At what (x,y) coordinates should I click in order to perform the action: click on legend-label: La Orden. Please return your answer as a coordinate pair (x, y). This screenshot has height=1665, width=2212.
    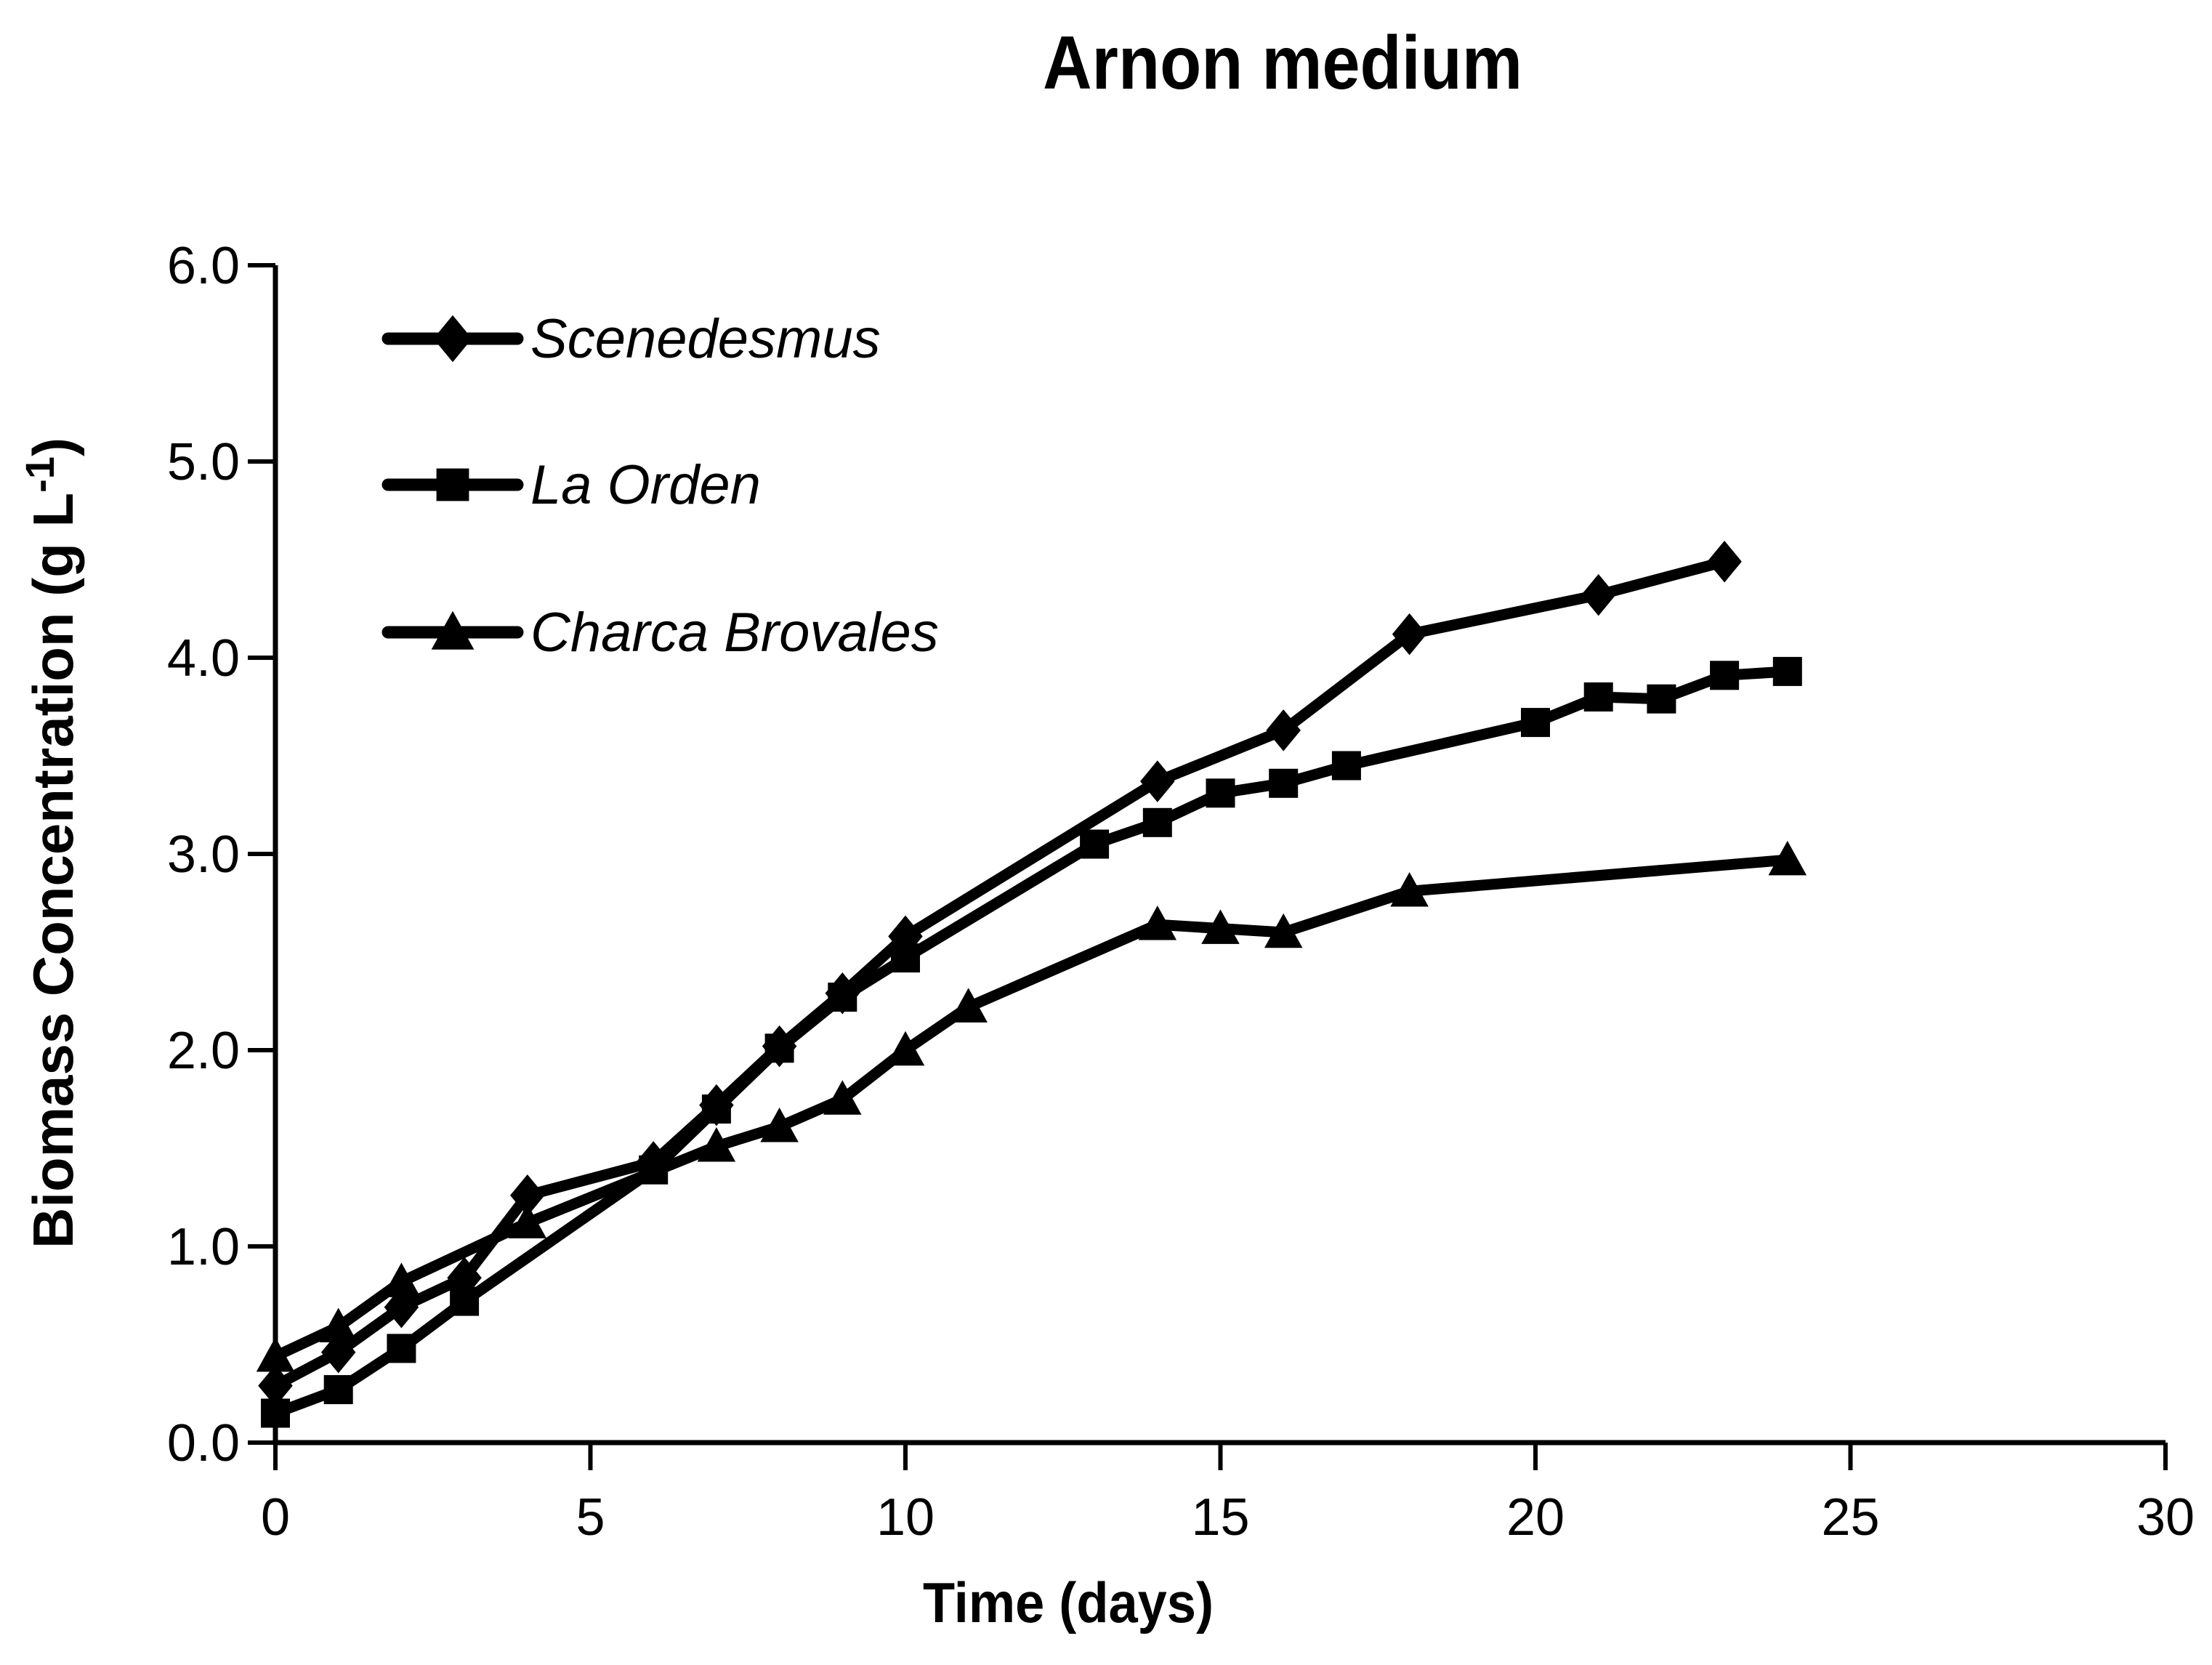
    Looking at the image, I should click on (645, 485).